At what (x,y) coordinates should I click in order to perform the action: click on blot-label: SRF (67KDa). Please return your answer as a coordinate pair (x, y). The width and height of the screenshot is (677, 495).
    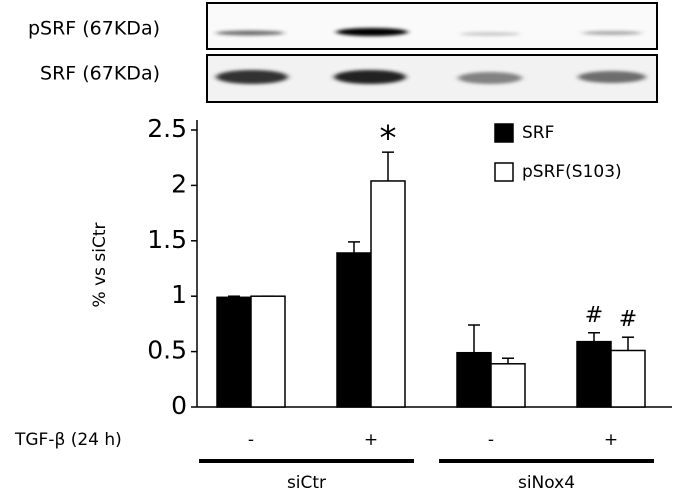
    Looking at the image, I should click on (100, 74).